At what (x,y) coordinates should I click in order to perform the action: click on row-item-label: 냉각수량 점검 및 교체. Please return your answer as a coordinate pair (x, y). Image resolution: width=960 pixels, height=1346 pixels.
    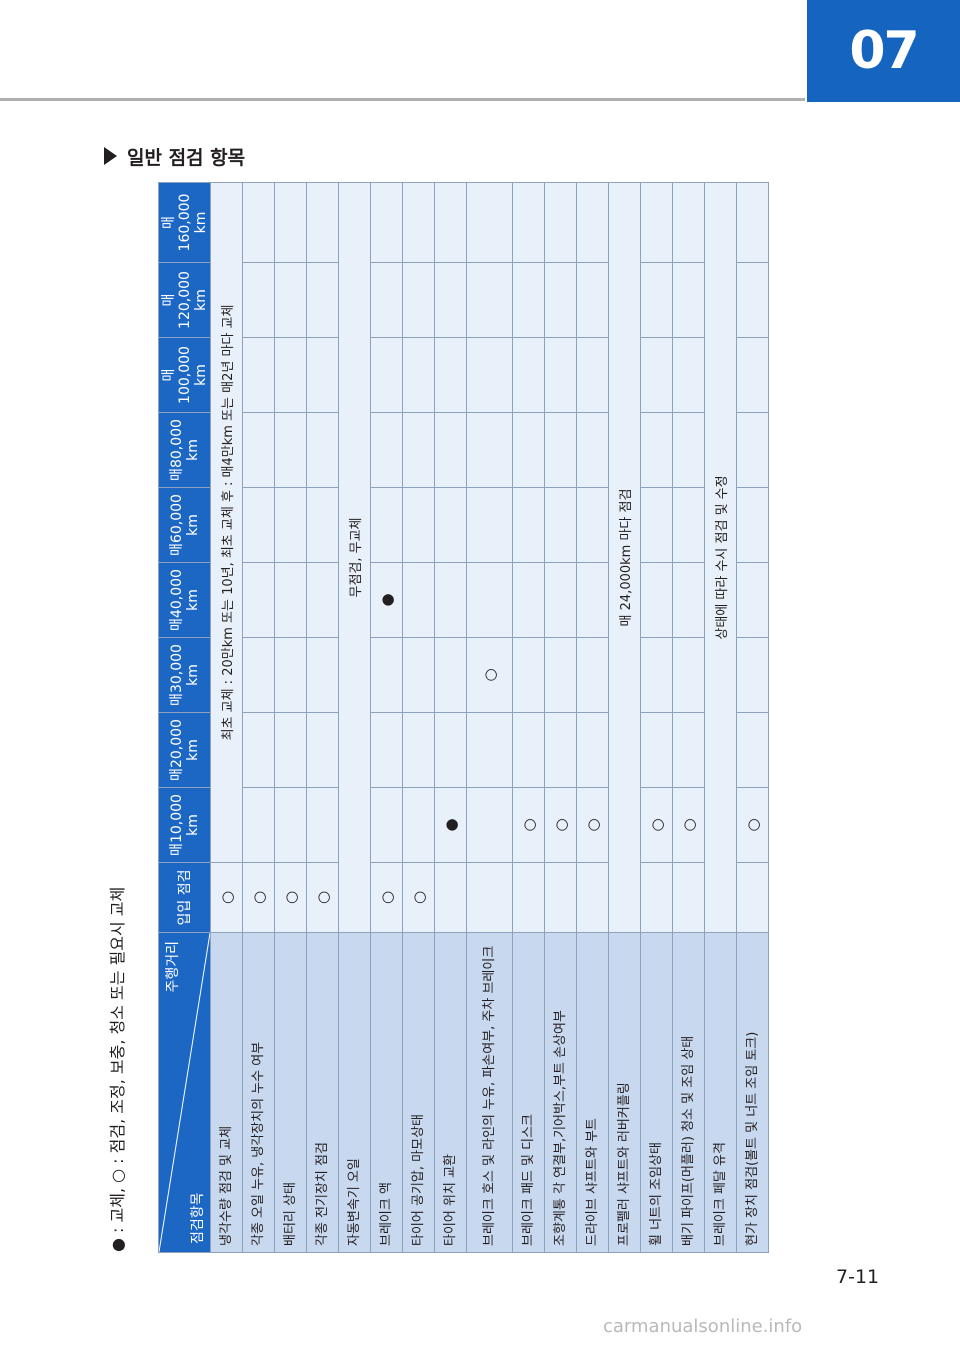
    Looking at the image, I should click on (226, 1092).